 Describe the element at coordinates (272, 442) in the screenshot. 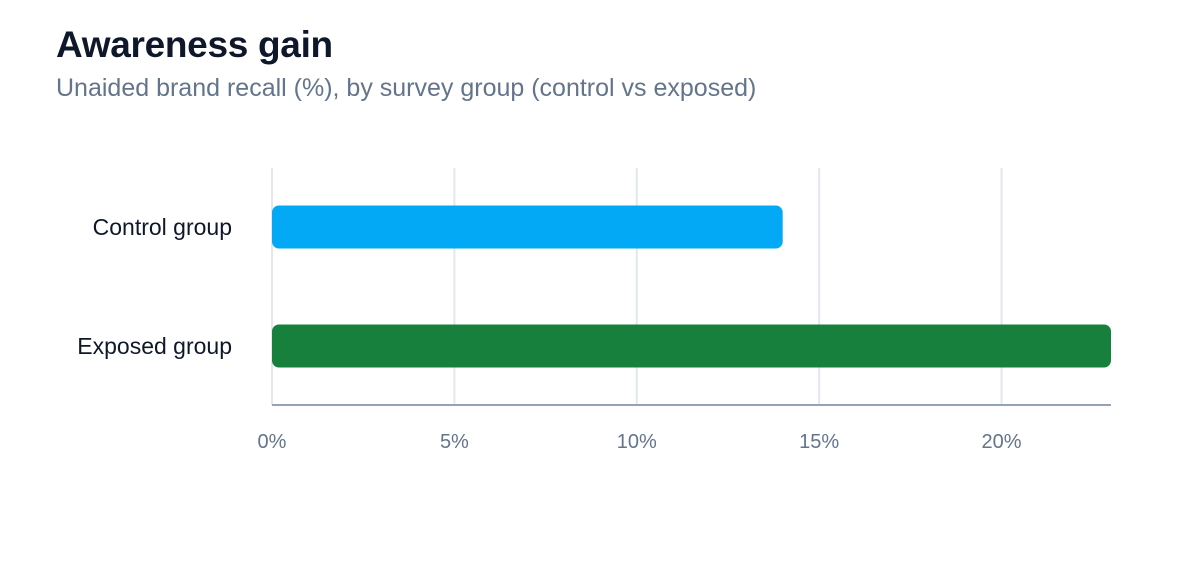

I see `x-tick-label-0: 0%` at that location.